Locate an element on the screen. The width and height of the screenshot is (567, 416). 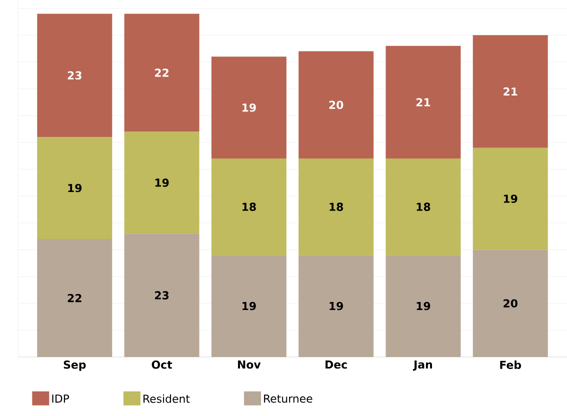
x-tick-label: Dec is located at coordinates (336, 364).